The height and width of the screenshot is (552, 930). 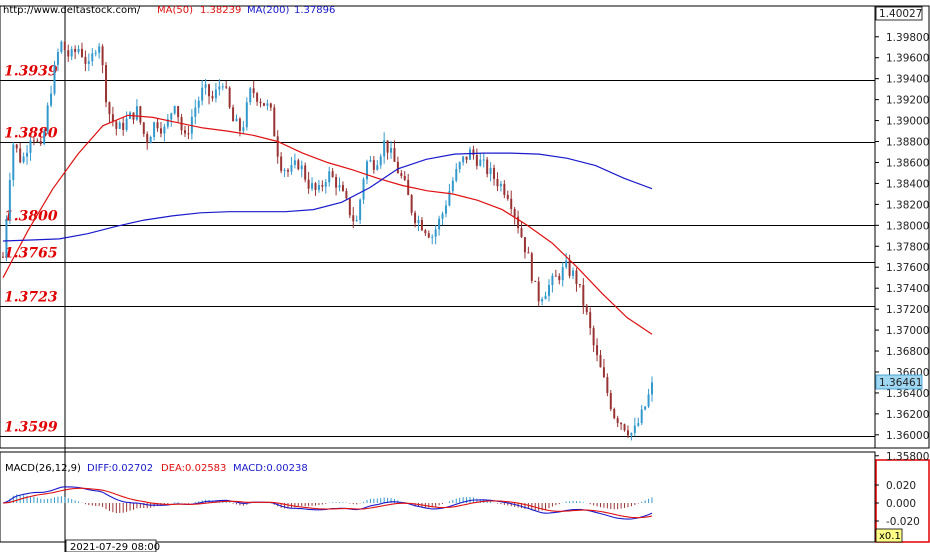 I want to click on top-price-box, so click(x=899, y=13).